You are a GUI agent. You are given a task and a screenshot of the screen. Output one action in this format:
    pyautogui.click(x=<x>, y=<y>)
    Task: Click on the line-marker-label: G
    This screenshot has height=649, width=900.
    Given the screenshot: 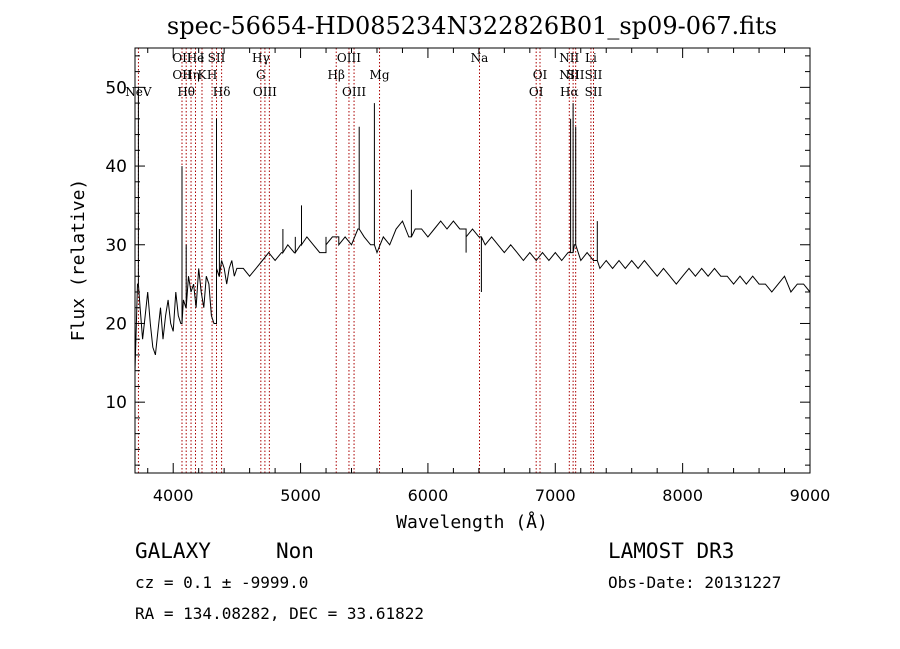 What is the action you would take?
    pyautogui.click(x=261, y=75)
    